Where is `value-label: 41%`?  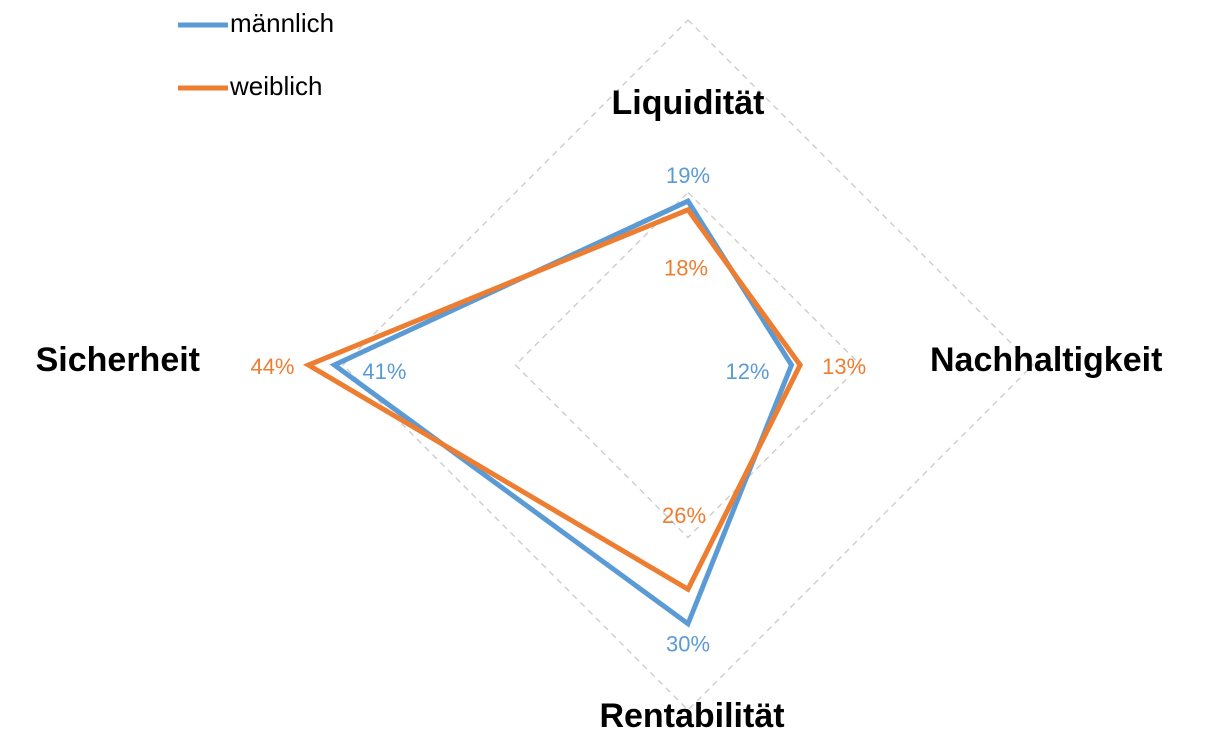
value-label: 41% is located at coordinates (384, 371).